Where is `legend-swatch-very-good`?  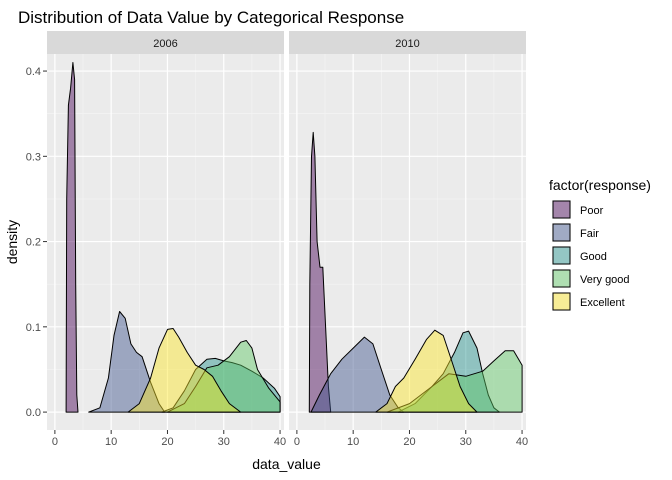 legend-swatch-very-good is located at coordinates (561, 278).